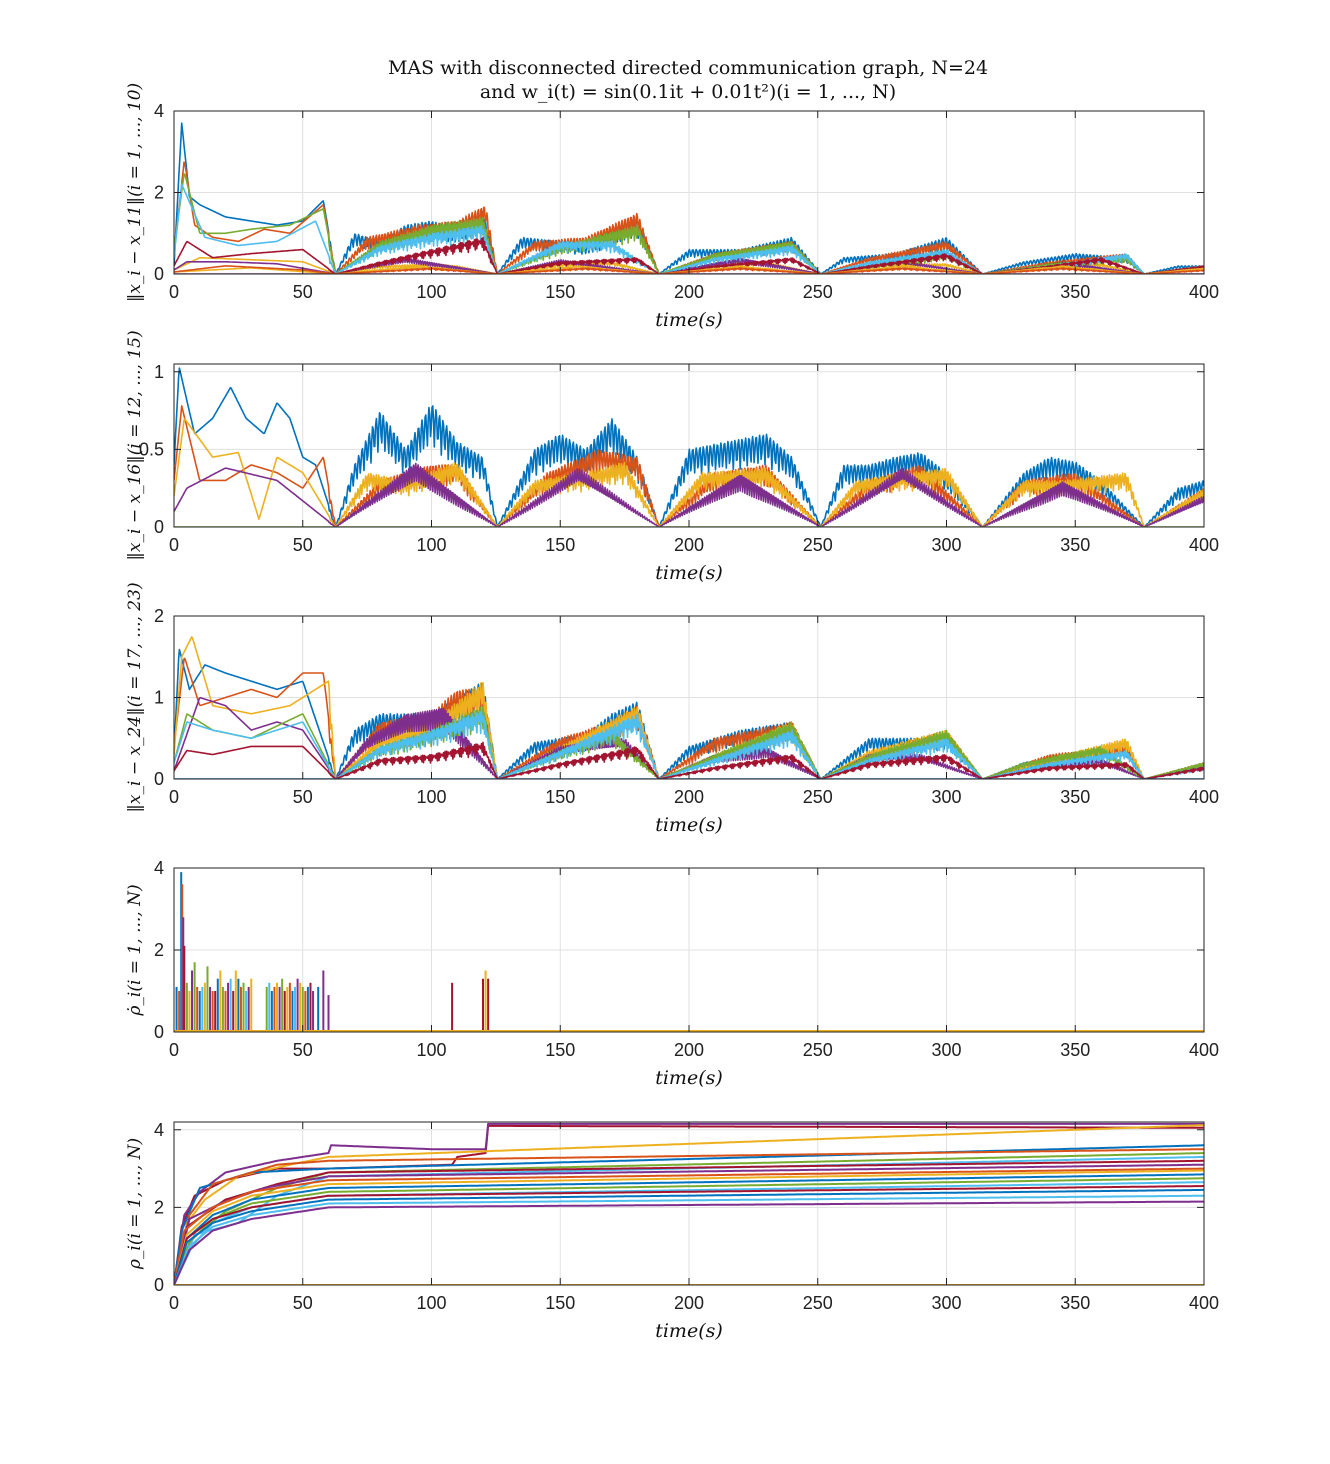 This screenshot has width=1330, height=1464. I want to click on y-axis-label: ρ_i(i = 1, ..., N), so click(135, 1204).